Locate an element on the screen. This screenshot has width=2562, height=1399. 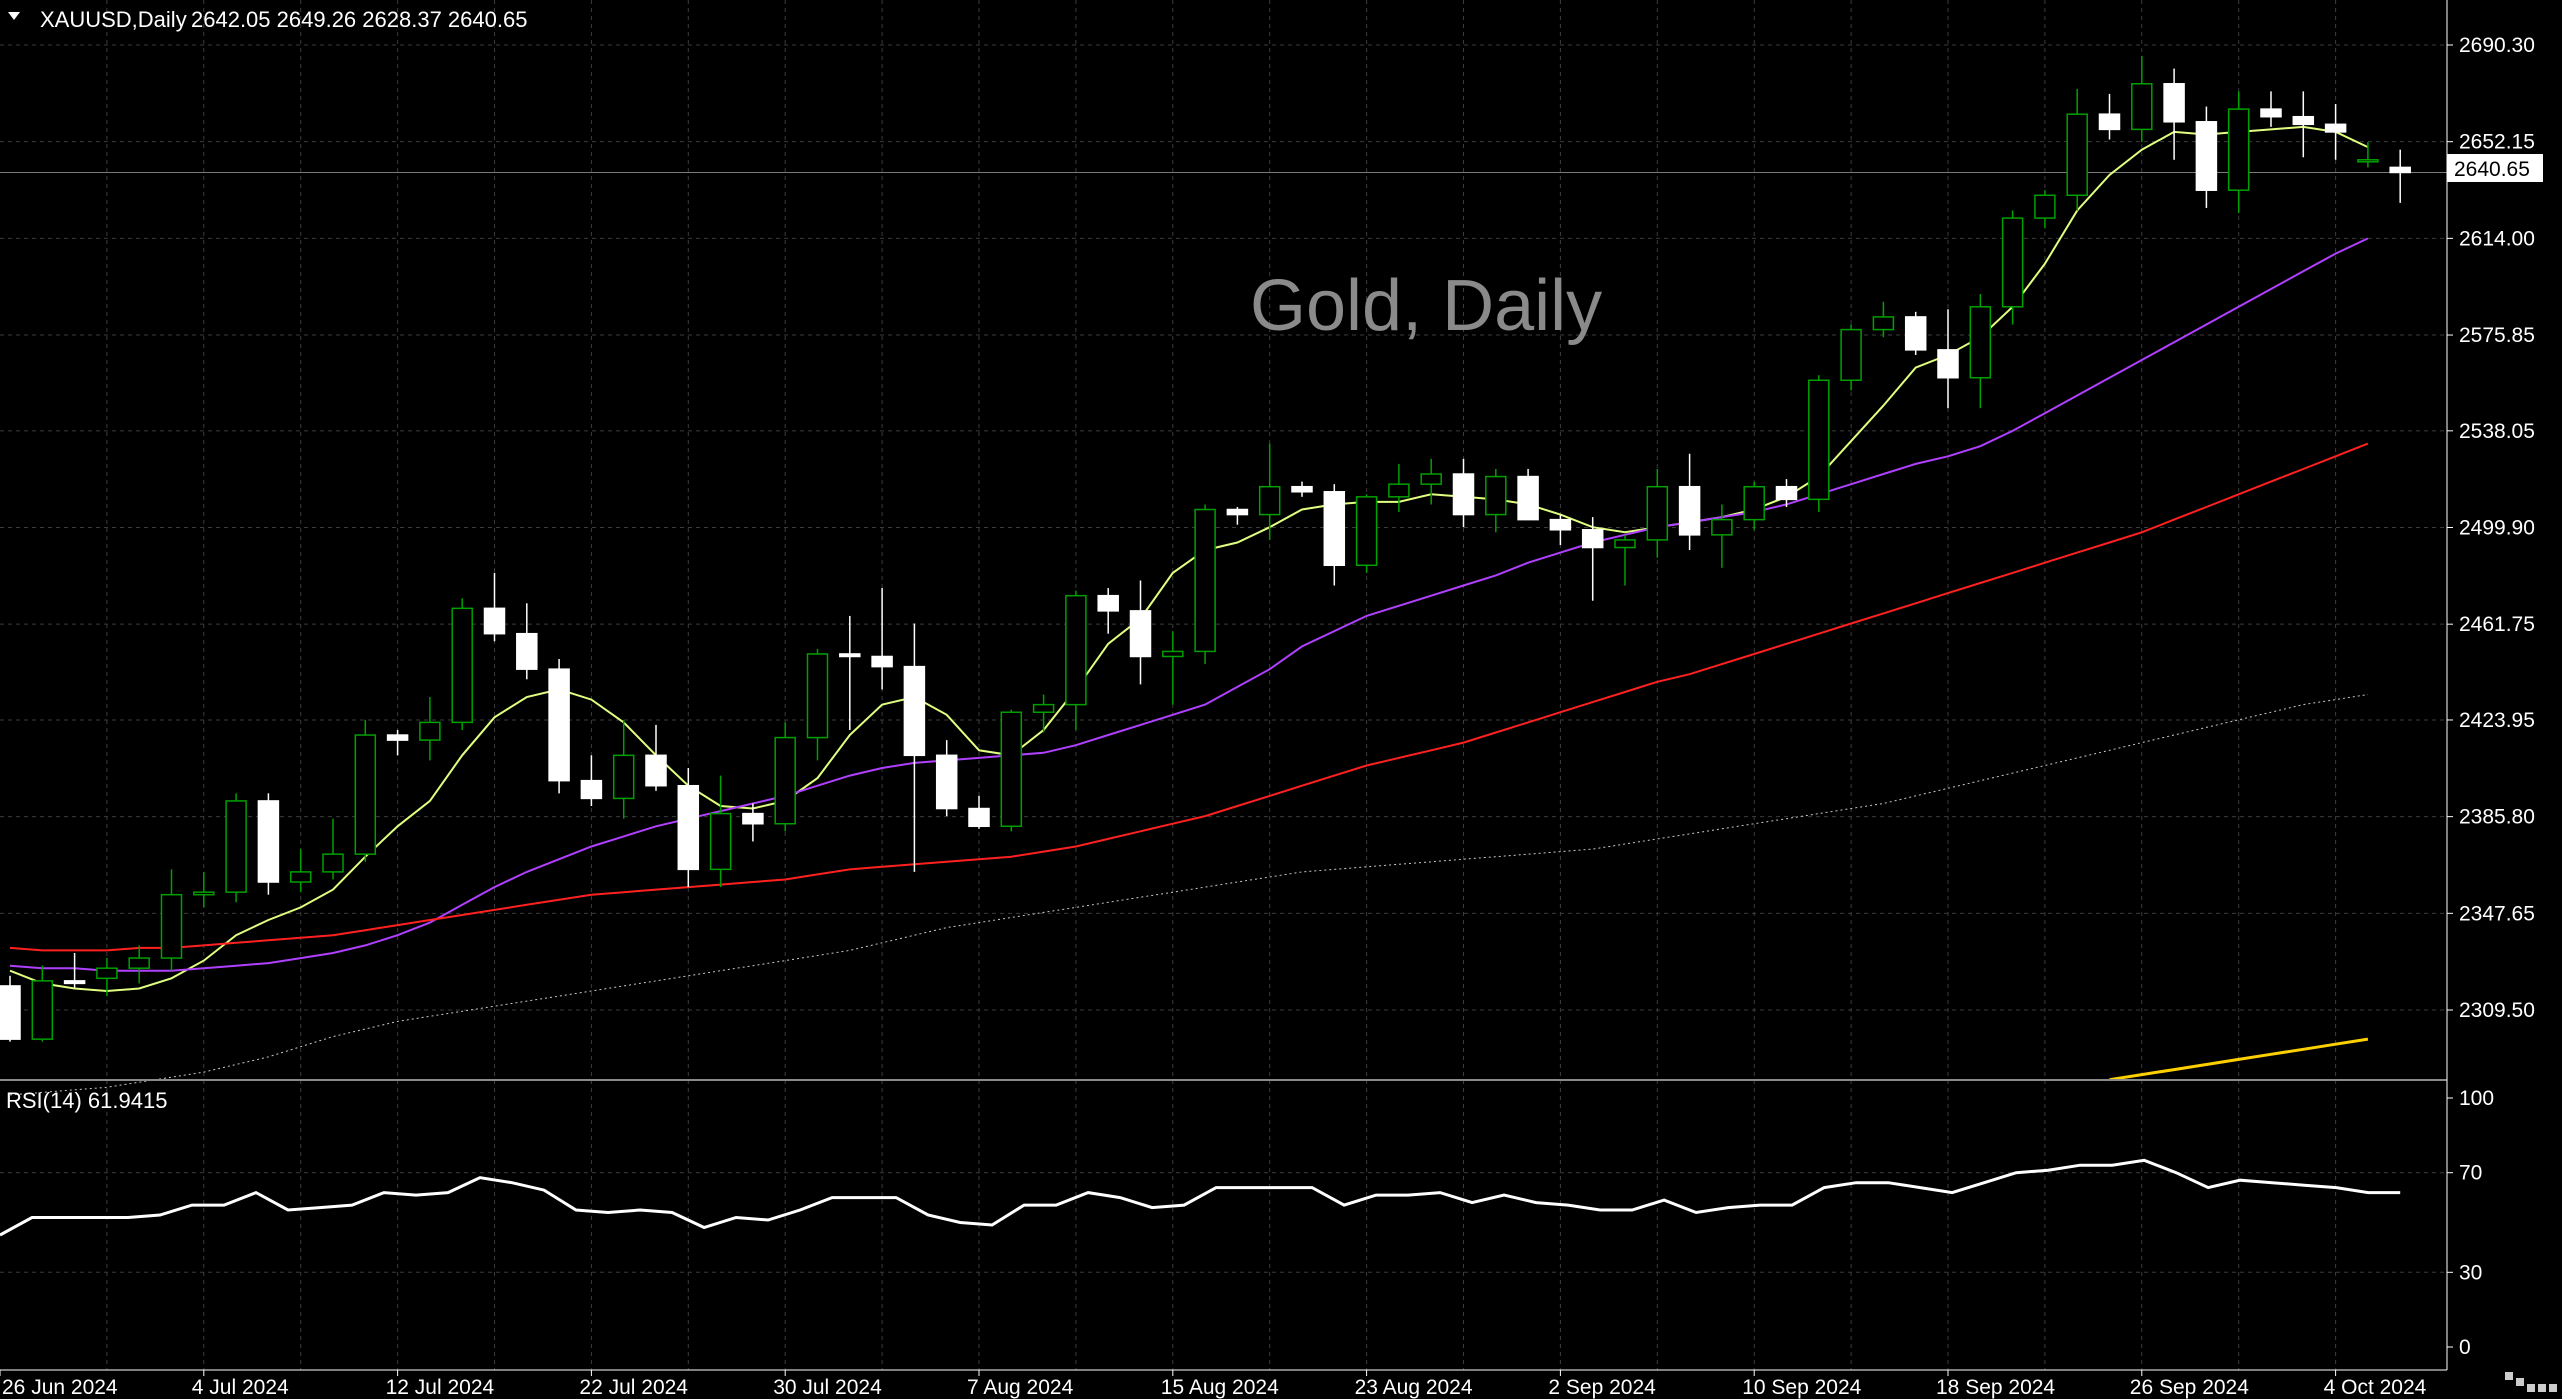
price-tick-label: 2461.75 is located at coordinates (2497, 624).